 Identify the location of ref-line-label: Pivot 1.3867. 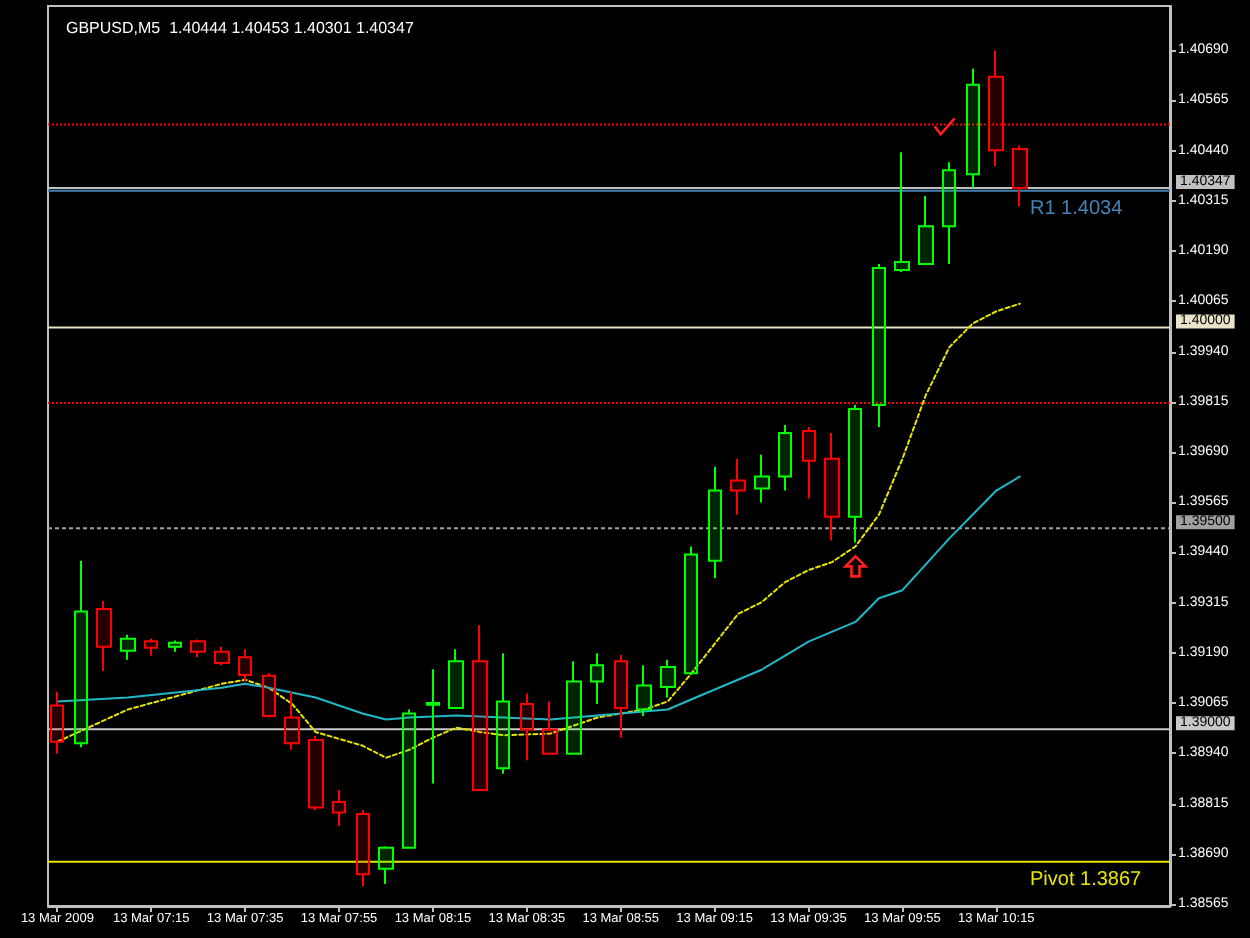
(1086, 879).